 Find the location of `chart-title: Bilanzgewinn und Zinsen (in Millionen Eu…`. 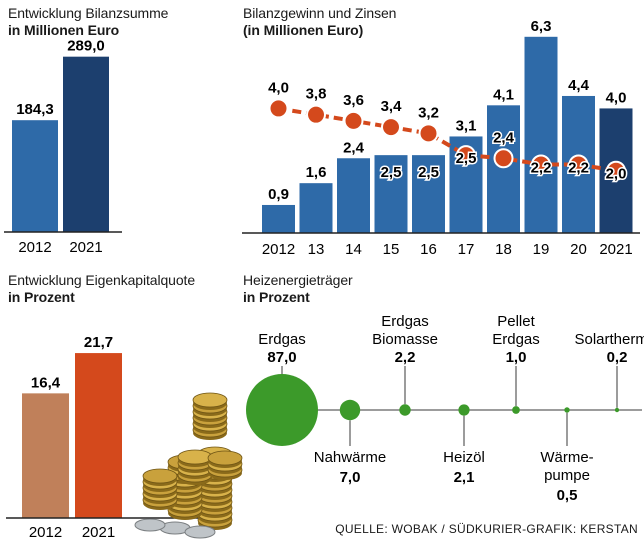

chart-title: Bilanzgewinn und Zinsen (in Millionen Eu… is located at coordinates (319, 22).